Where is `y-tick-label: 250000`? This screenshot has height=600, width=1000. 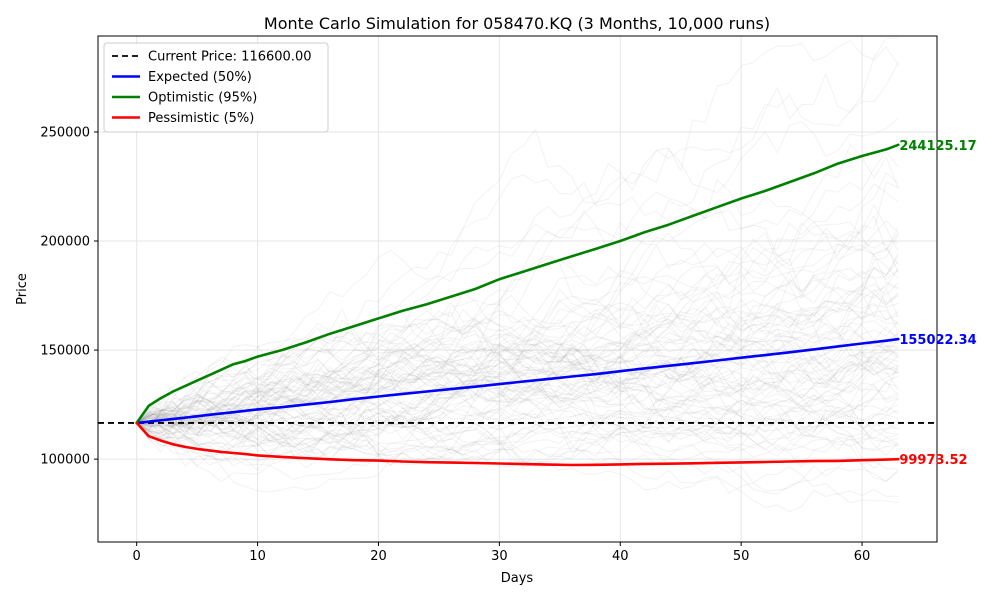 y-tick-label: 250000 is located at coordinates (65, 132).